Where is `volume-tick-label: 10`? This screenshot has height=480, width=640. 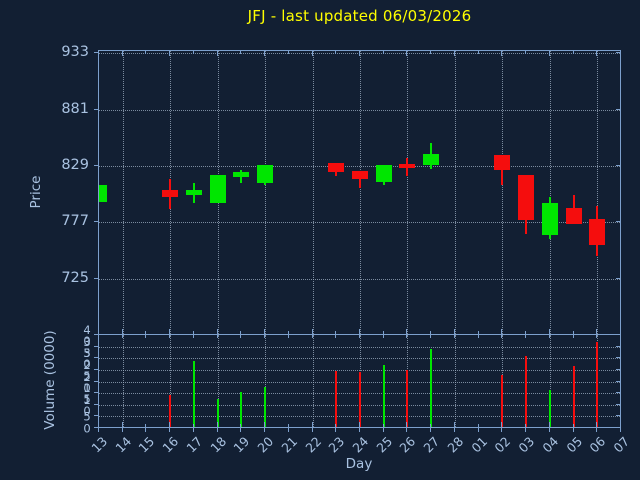 volume-tick-label: 10 is located at coordinates (87, 403).